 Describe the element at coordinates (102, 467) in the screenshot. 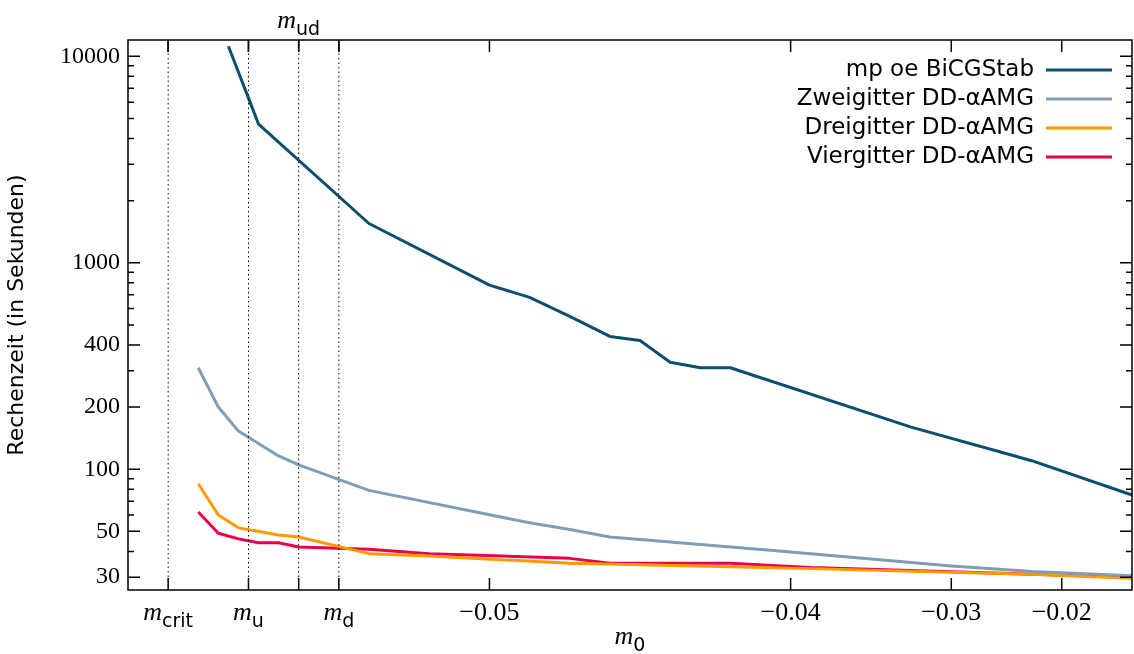

I see `y-tick-label: 100` at that location.